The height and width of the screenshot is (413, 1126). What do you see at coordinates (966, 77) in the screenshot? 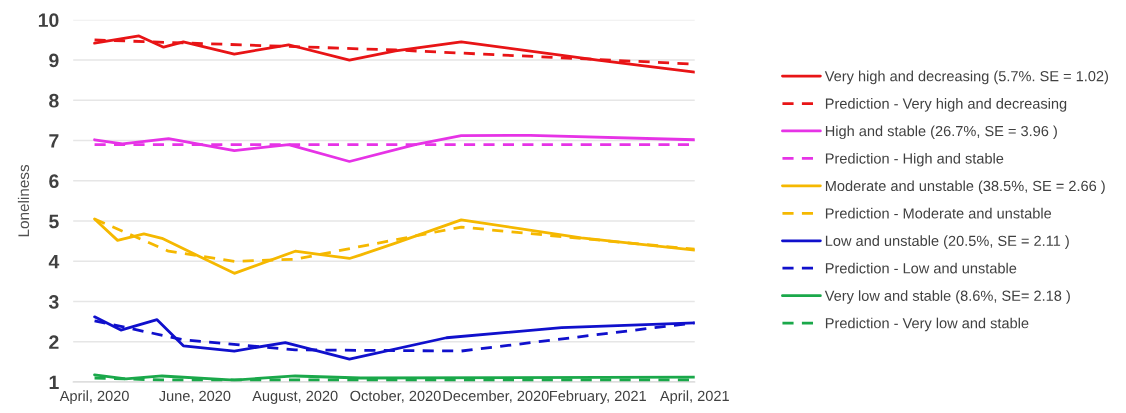
I see `legend-label: Very high and decreasing (5.7%. SE = 1.02)` at bounding box center [966, 77].